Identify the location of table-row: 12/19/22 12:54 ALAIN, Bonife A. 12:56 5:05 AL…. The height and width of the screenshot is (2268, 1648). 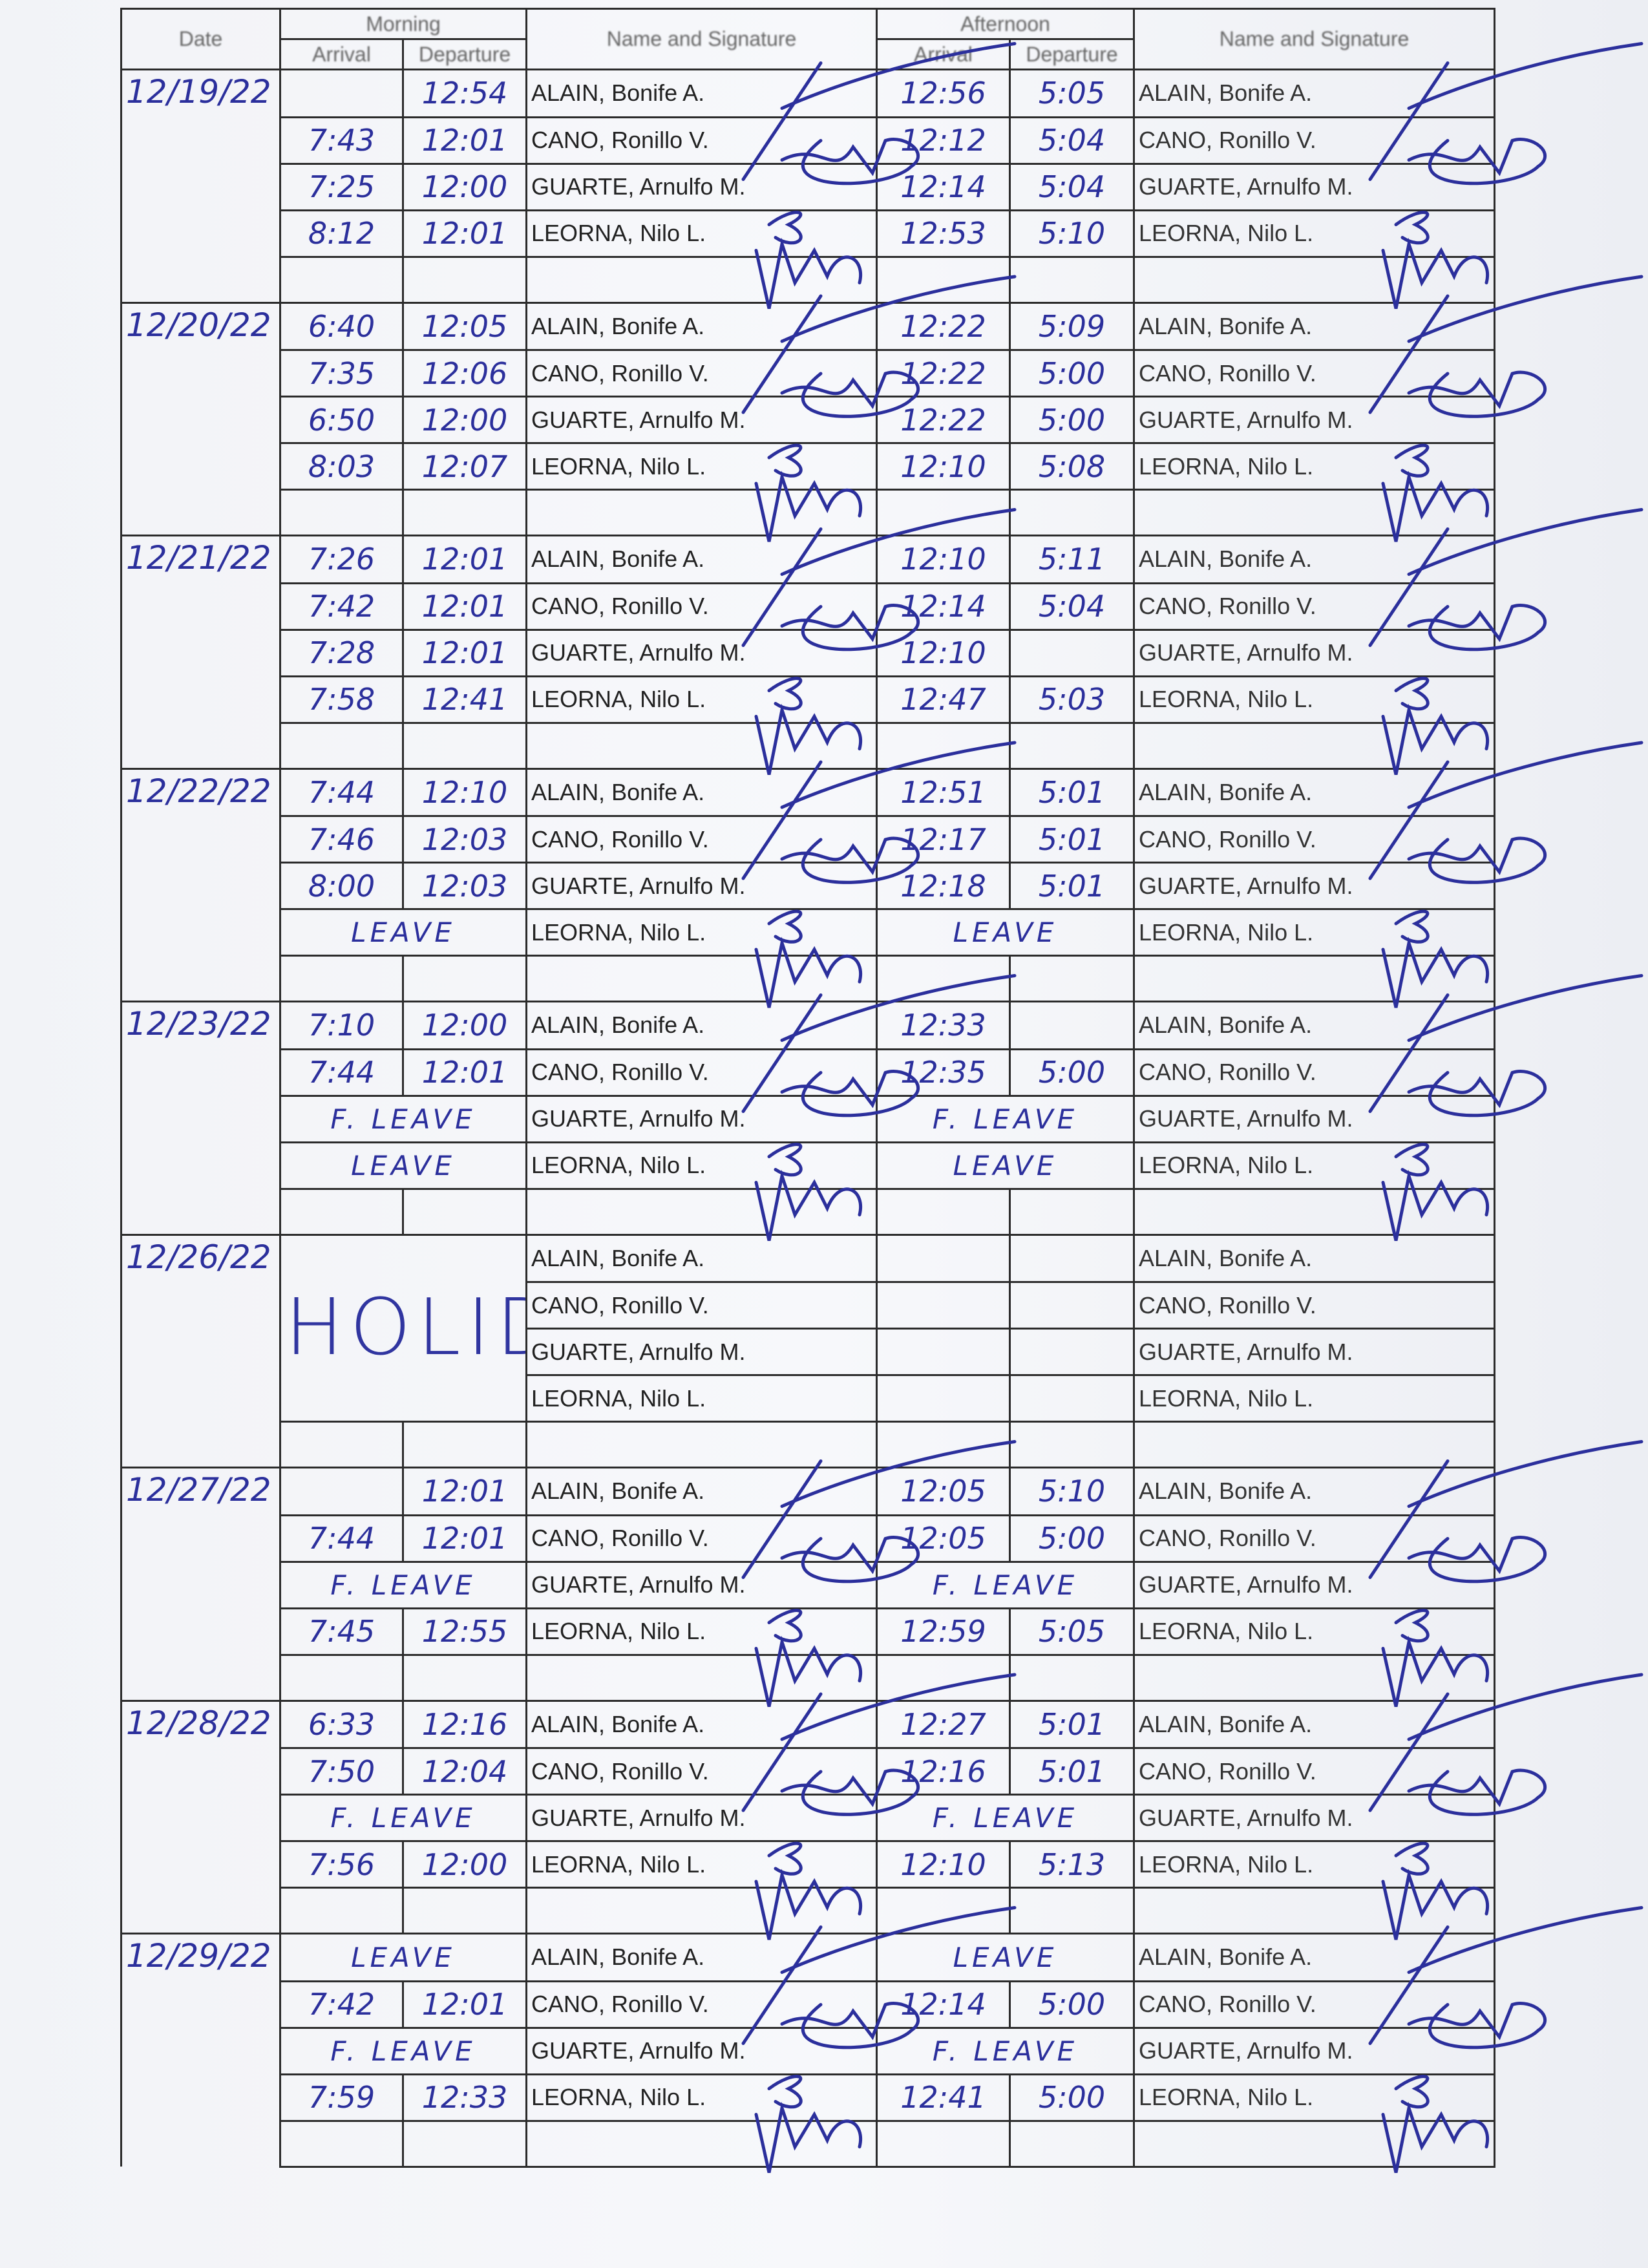
(808, 93).